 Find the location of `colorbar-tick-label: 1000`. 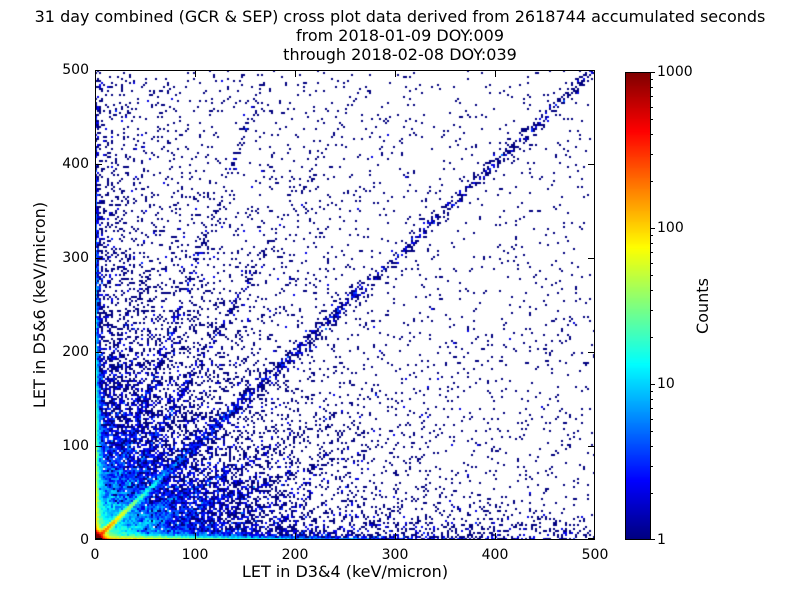

colorbar-tick-label: 1000 is located at coordinates (675, 72).